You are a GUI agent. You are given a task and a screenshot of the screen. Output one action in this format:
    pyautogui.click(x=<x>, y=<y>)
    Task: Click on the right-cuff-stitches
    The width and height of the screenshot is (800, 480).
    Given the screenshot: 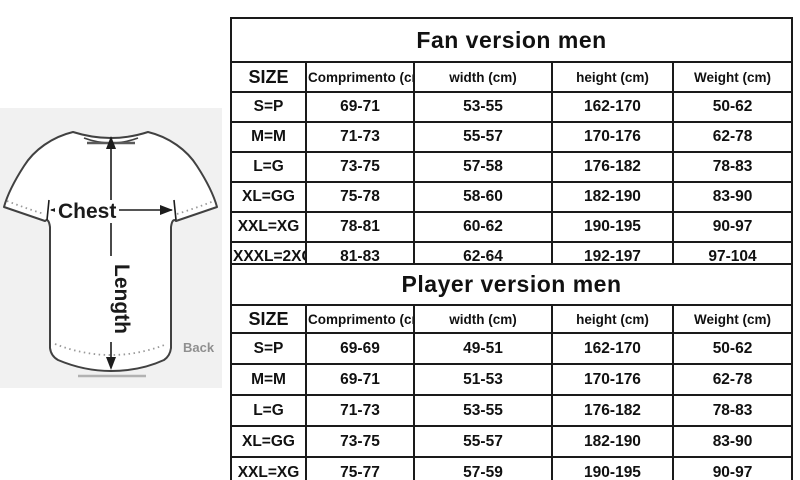 What is the action you would take?
    pyautogui.click(x=195, y=207)
    